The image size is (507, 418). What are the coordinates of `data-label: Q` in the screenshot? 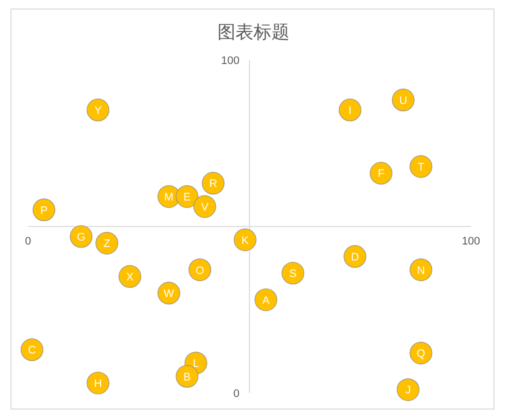 It's located at (421, 354).